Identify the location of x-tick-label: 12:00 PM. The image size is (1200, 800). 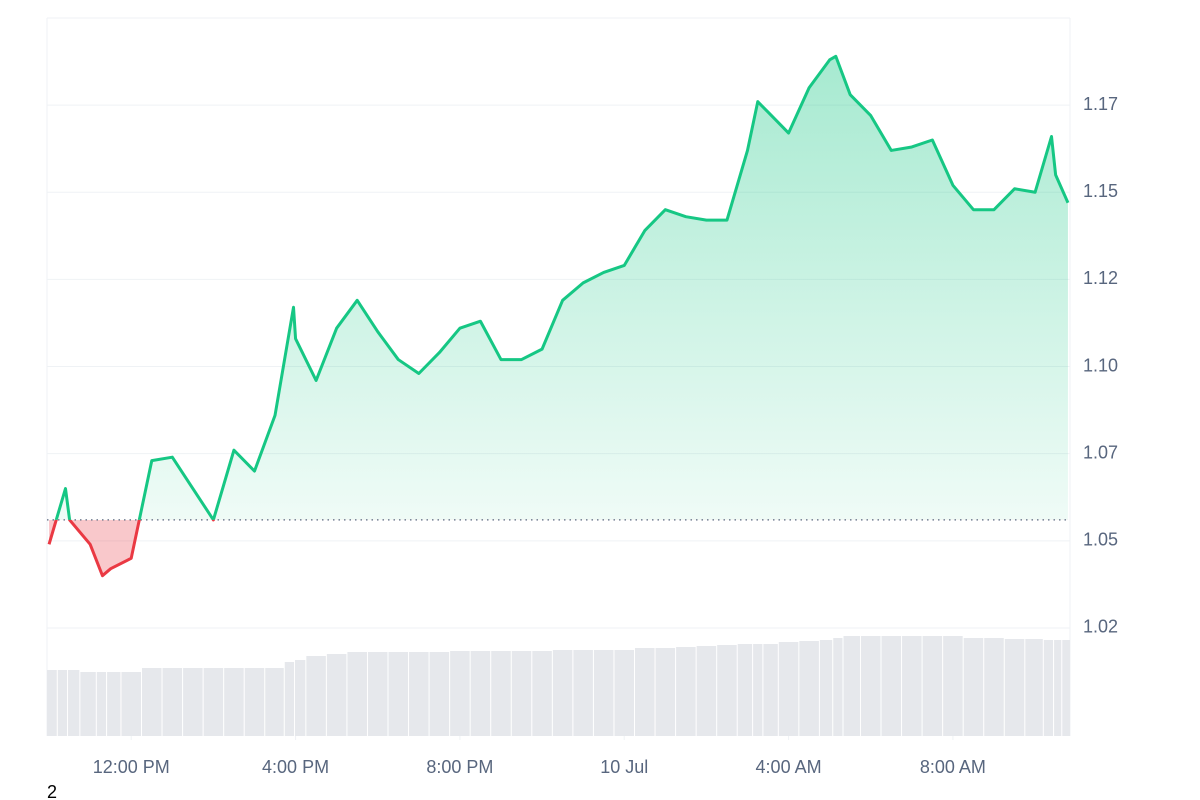
(131, 767).